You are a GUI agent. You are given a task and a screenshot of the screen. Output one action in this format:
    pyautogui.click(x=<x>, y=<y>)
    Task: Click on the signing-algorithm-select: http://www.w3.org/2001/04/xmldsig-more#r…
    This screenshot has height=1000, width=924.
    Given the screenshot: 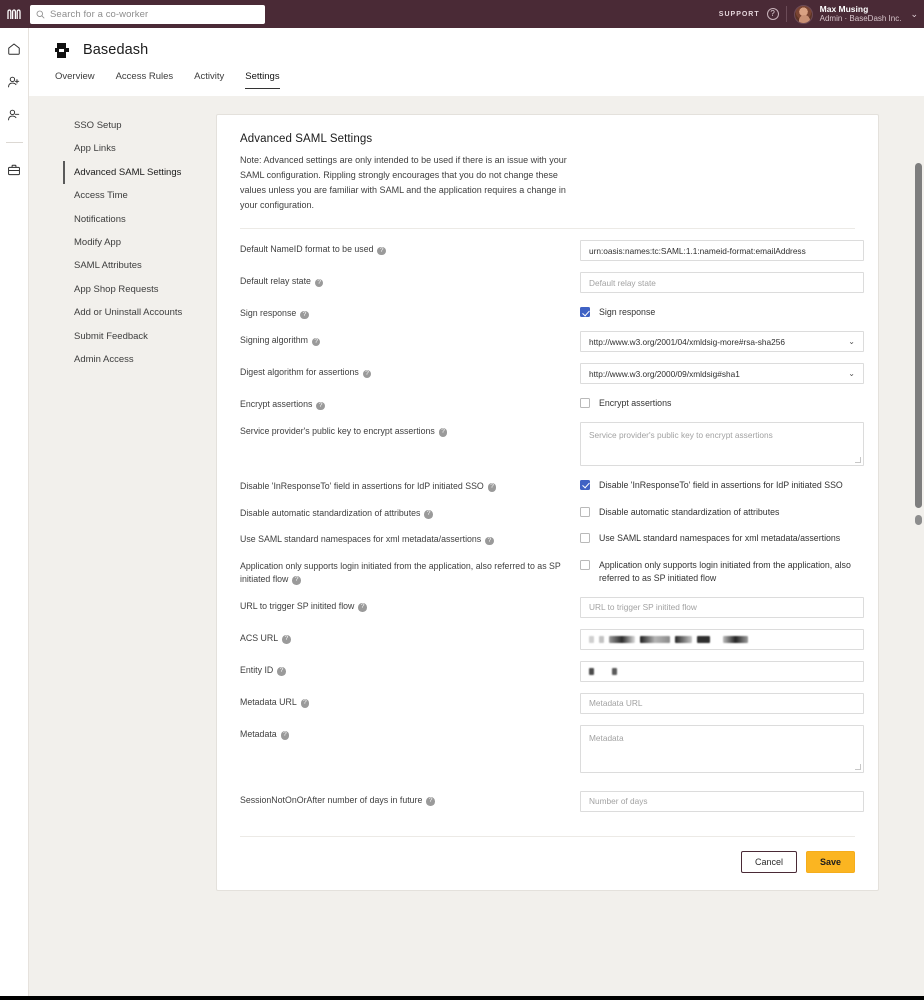 What is the action you would take?
    pyautogui.click(x=722, y=342)
    